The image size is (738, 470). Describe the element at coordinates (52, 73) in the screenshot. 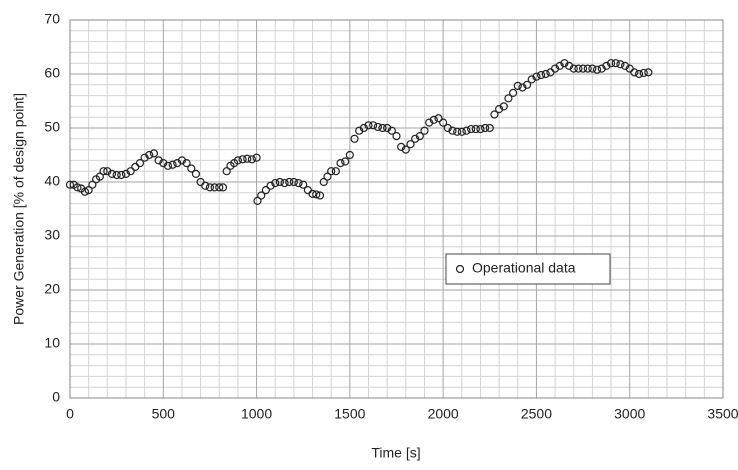

I see `y-tick-label: 60` at that location.